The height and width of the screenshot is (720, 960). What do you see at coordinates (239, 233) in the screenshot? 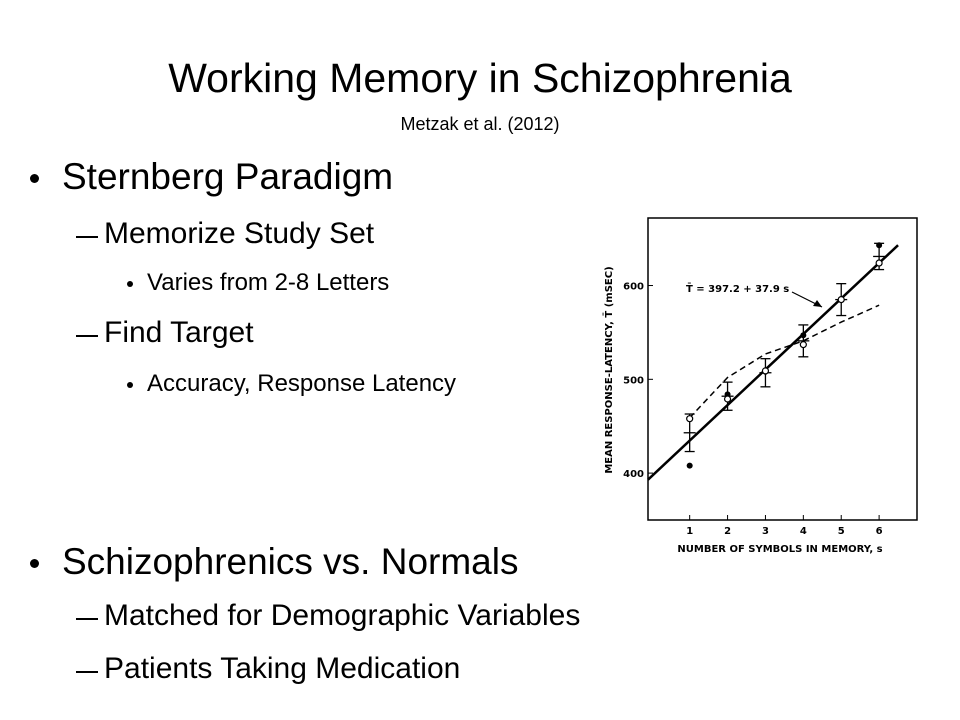
I see `sub-bullet-text: Memorize Study Set` at bounding box center [239, 233].